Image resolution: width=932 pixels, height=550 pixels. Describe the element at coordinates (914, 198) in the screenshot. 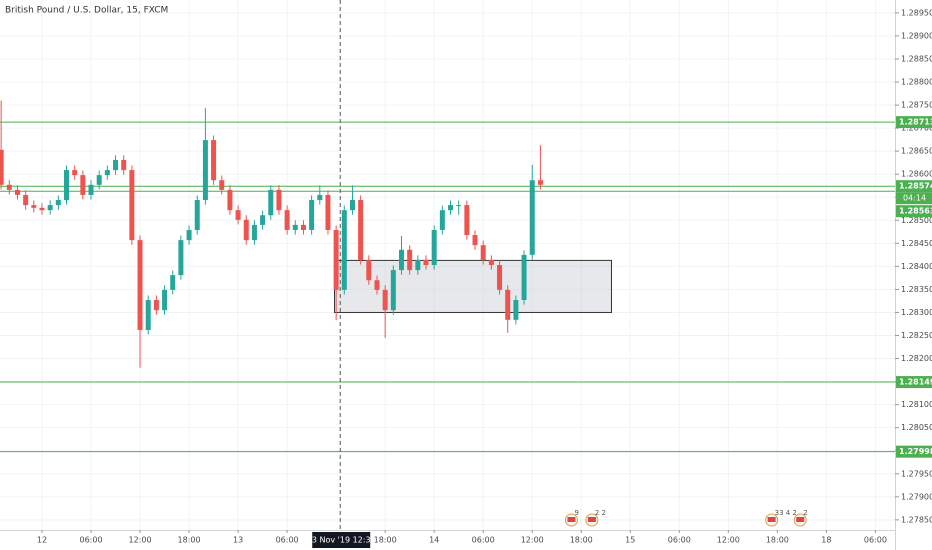

I see `countdown: 04:14` at that location.